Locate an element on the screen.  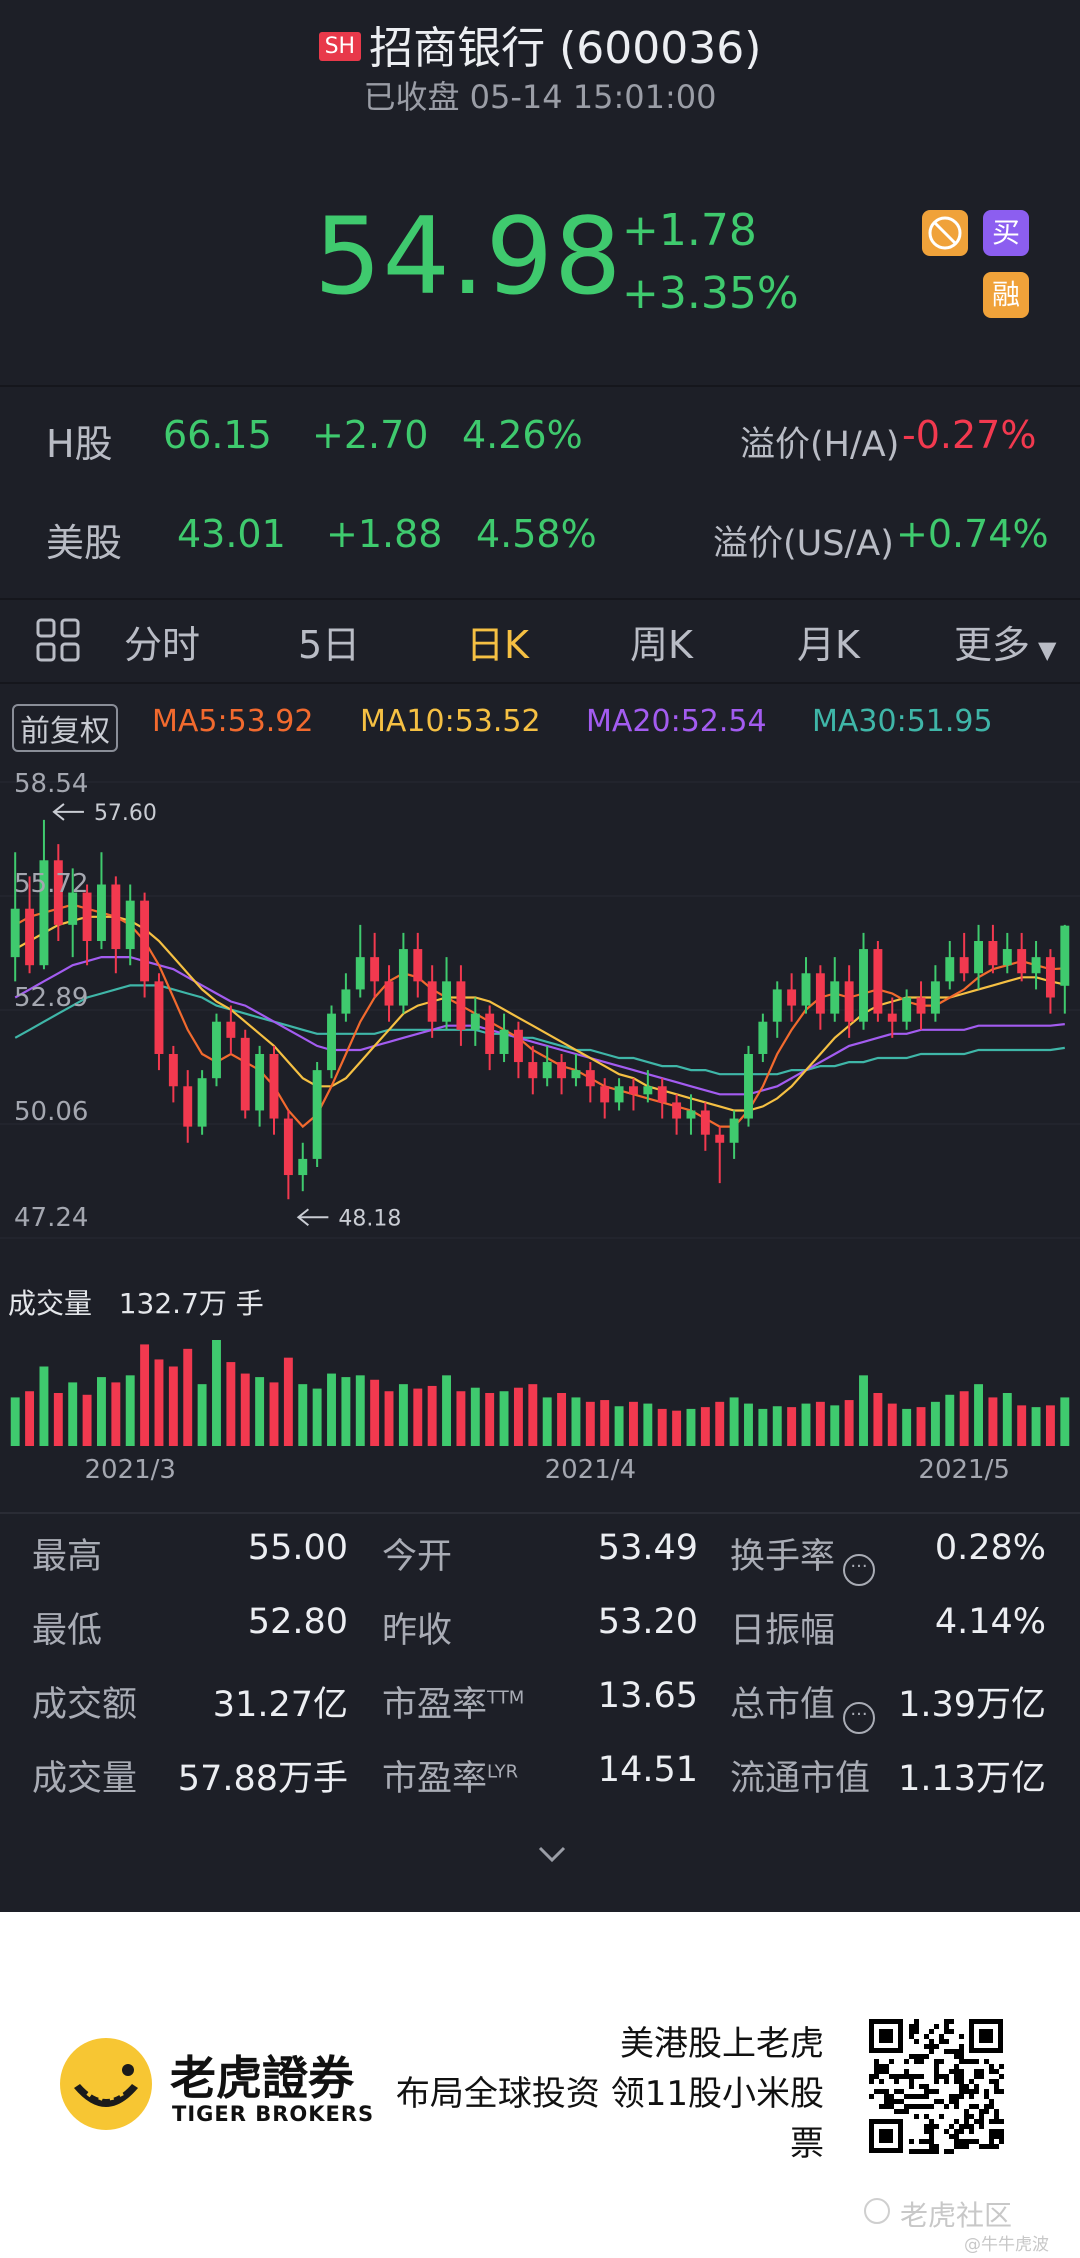
y-tick-label: 58.54 is located at coordinates (51, 784).